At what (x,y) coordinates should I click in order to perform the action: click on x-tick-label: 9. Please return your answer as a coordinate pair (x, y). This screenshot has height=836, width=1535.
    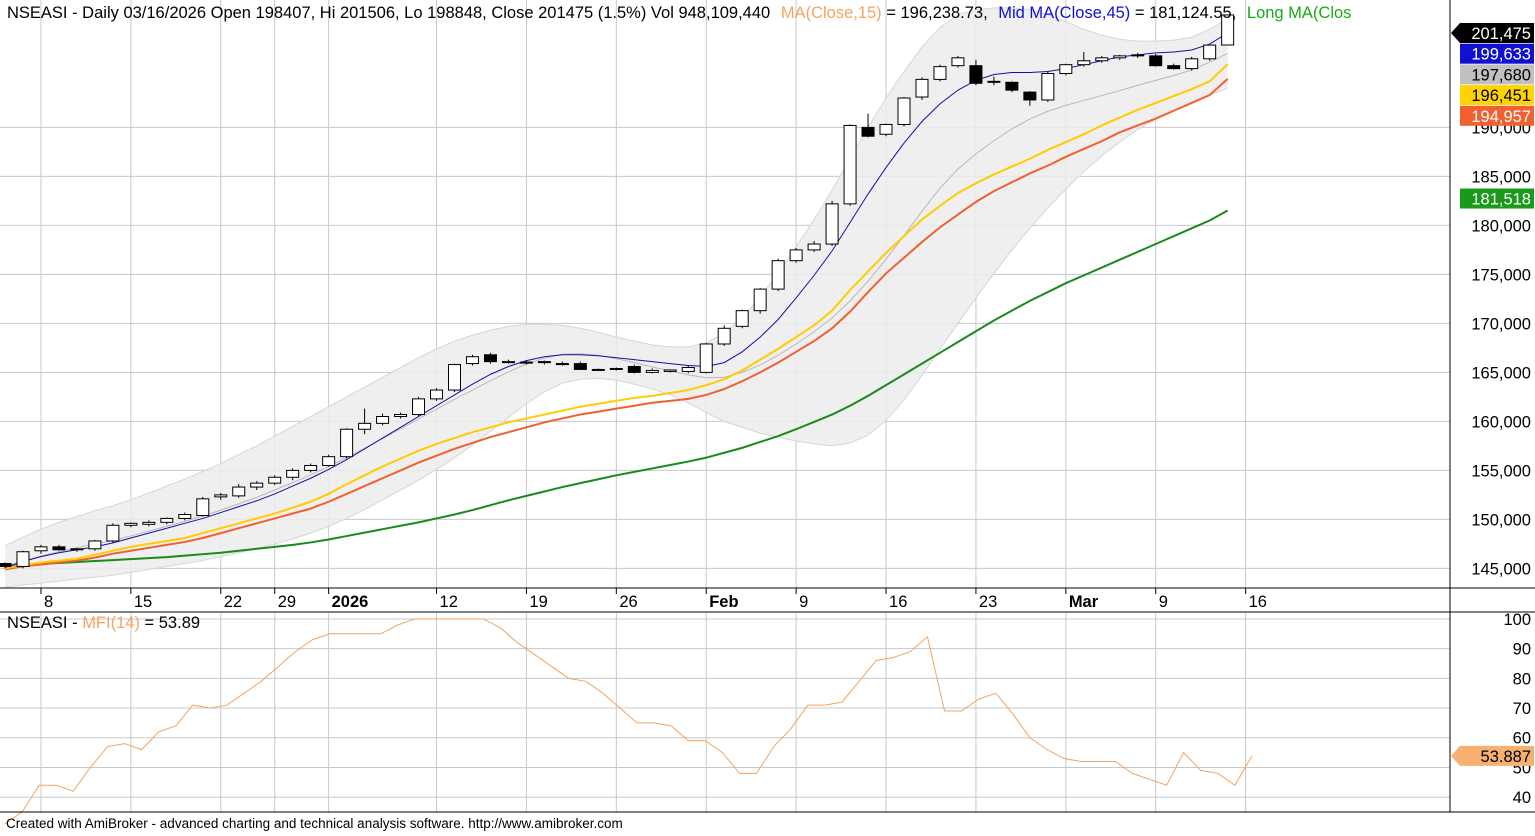
    Looking at the image, I should click on (803, 602).